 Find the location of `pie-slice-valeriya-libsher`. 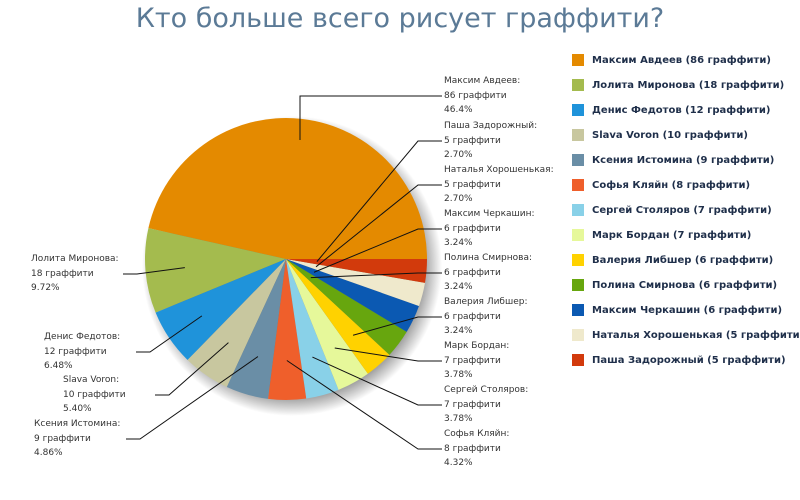

pie-slice-valeriya-libsher is located at coordinates (338, 316).